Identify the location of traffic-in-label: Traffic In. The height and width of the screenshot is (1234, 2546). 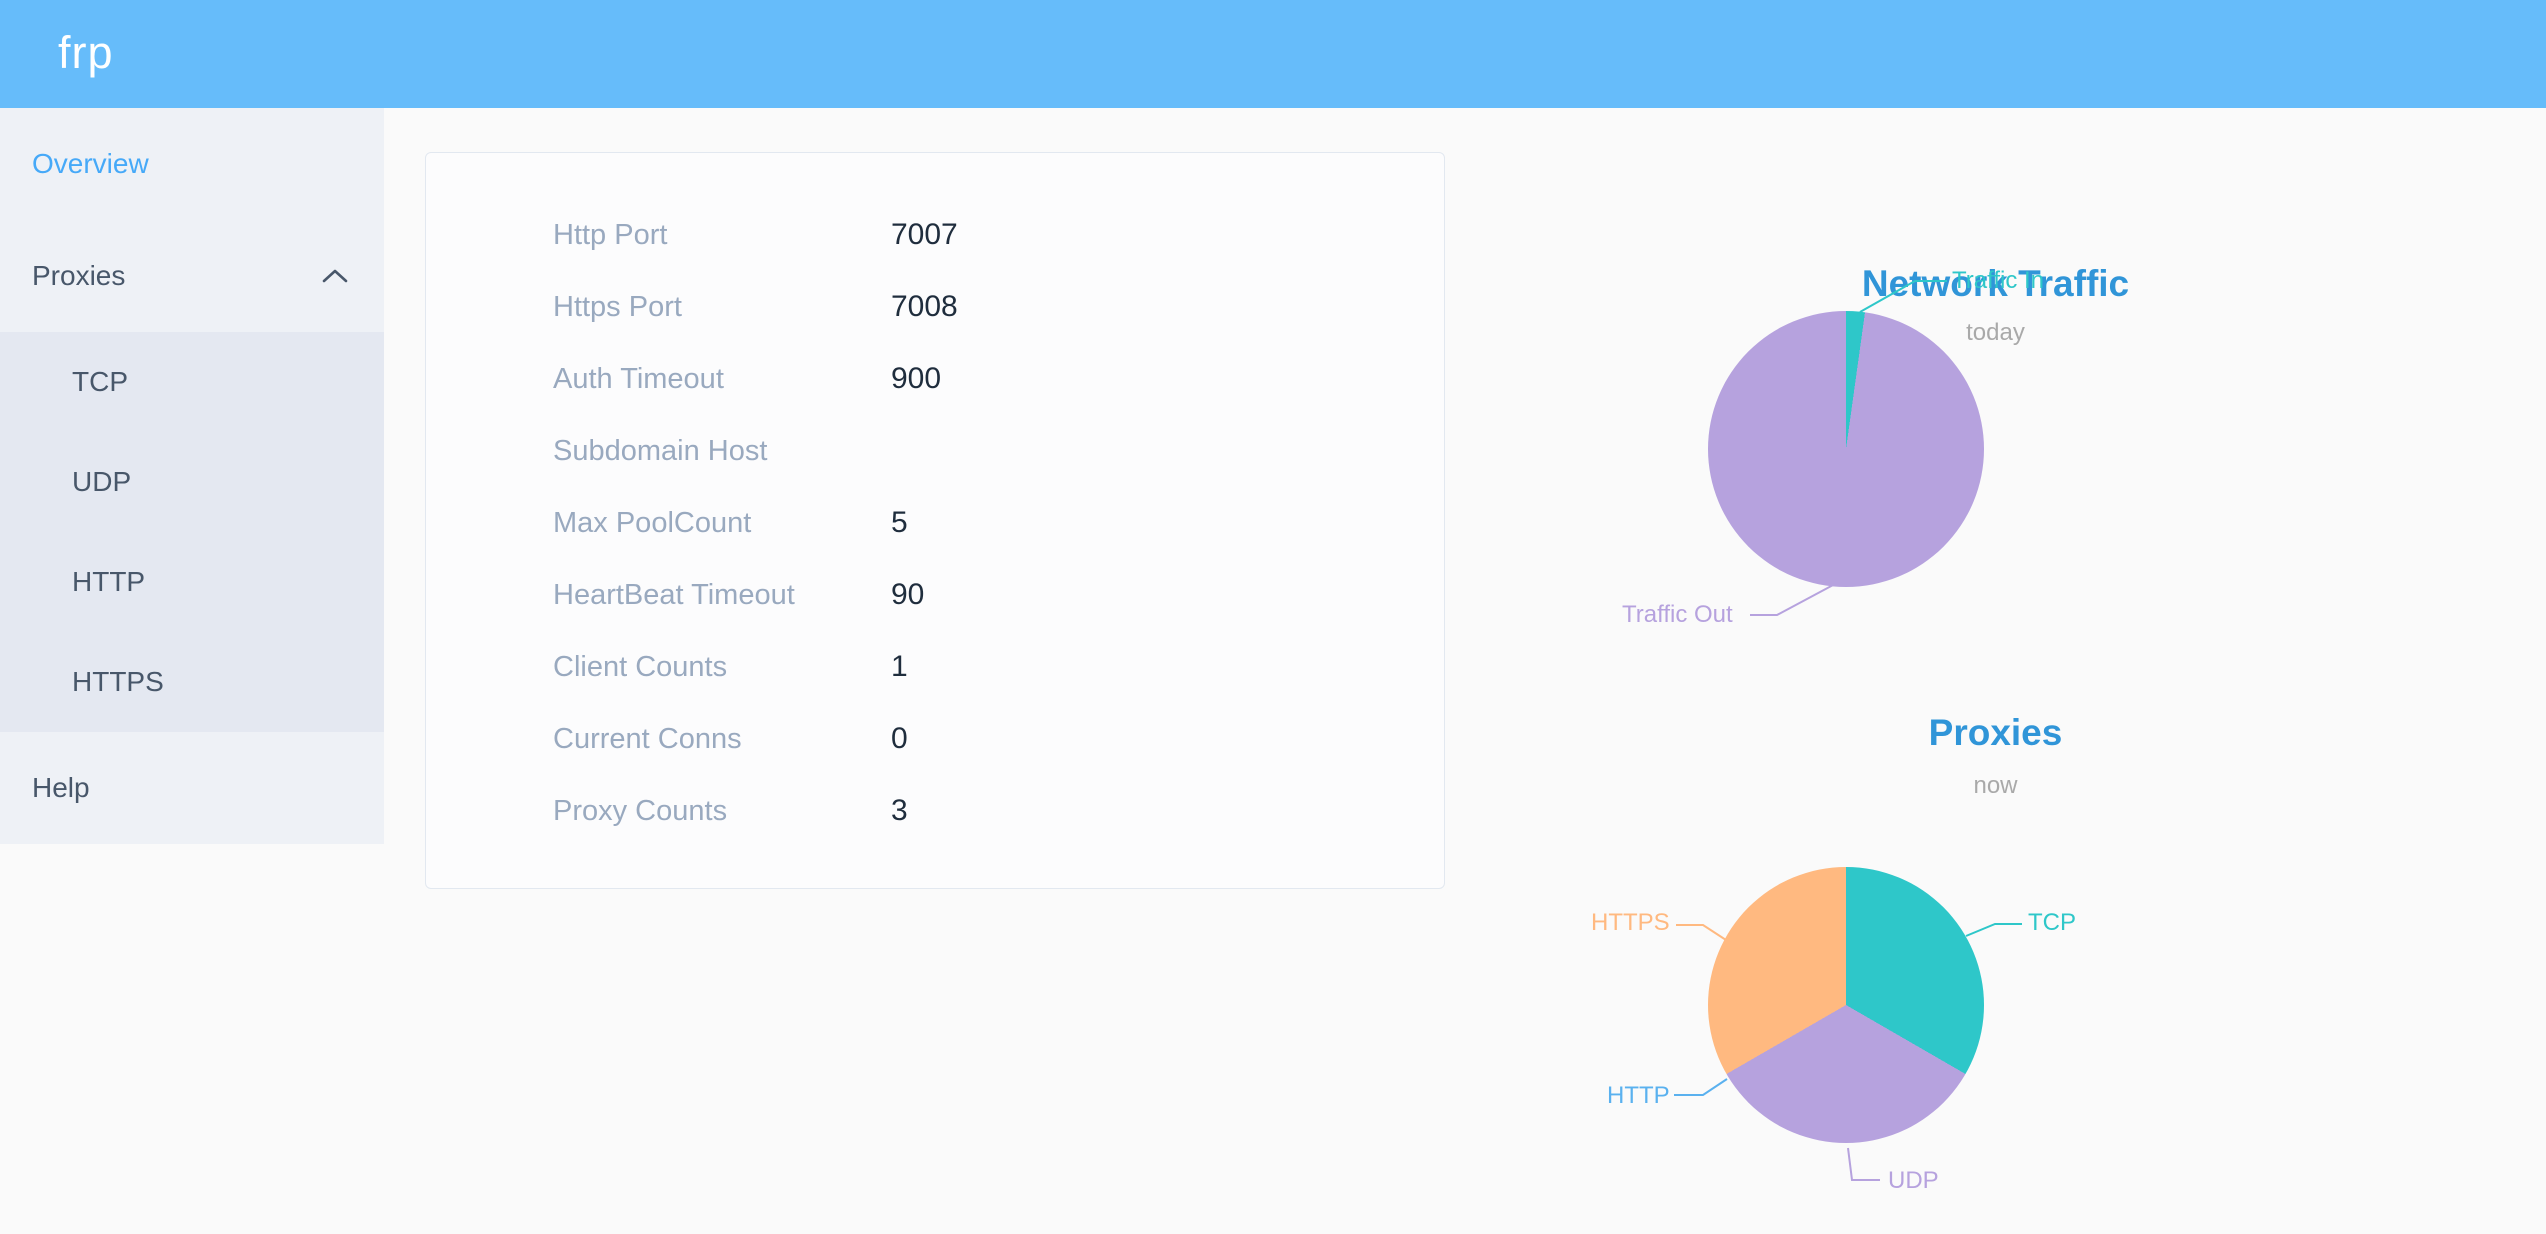
(1998, 280).